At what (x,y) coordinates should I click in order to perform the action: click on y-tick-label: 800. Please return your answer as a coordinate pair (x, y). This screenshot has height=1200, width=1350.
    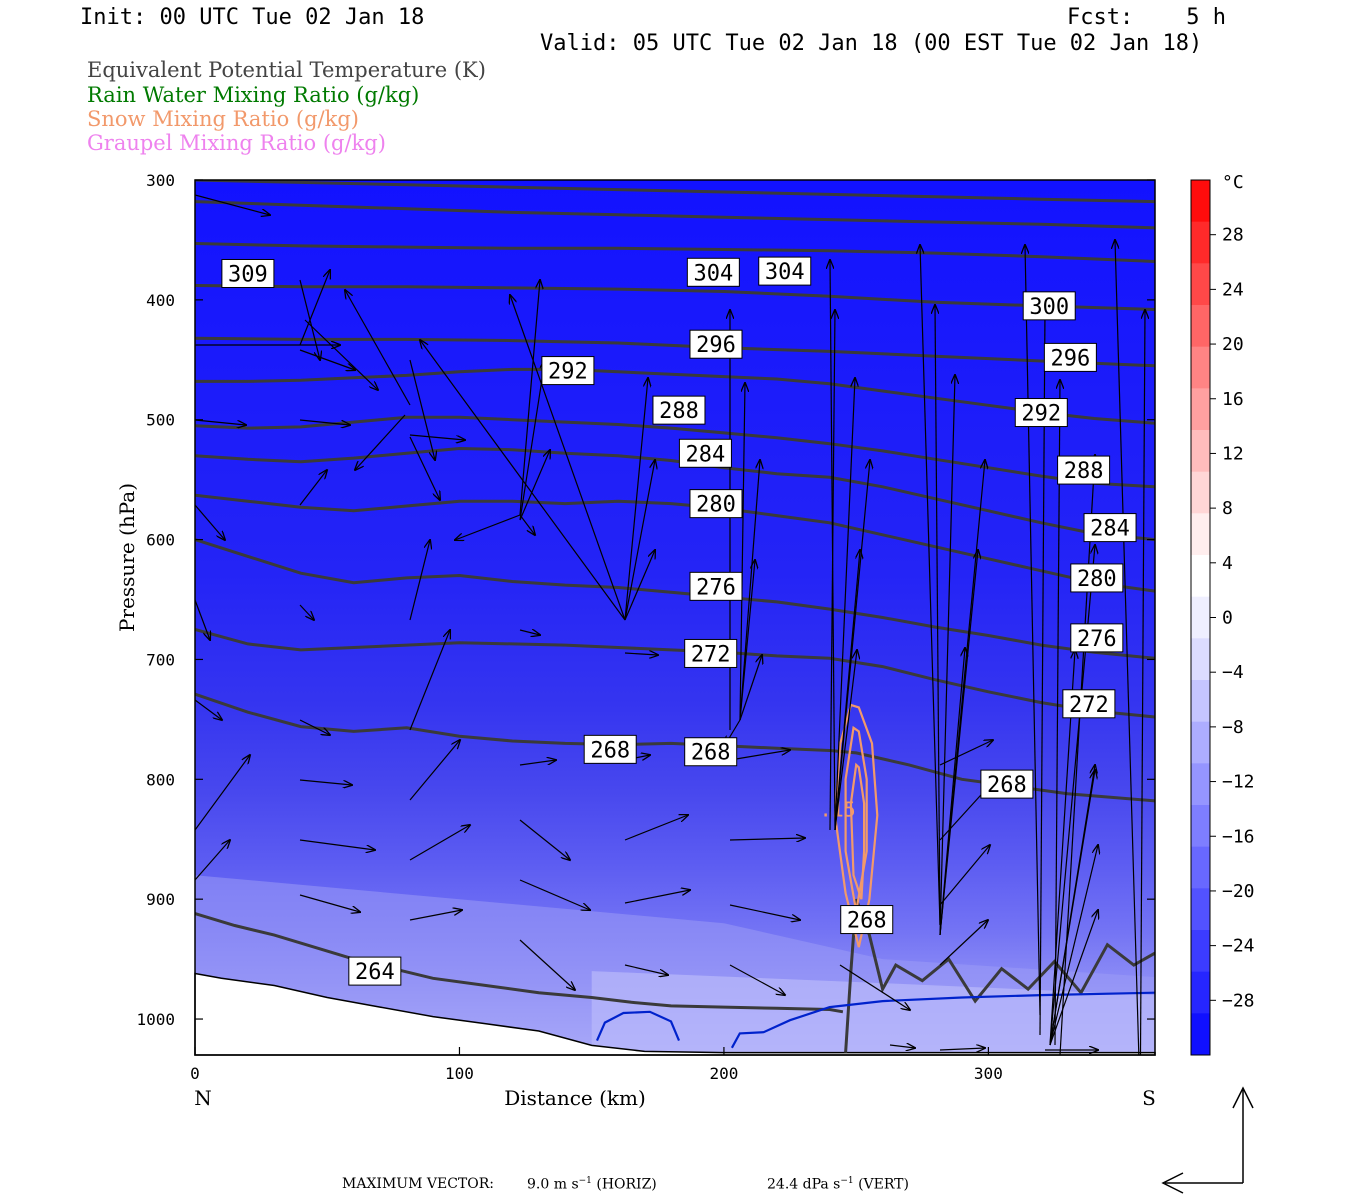
    Looking at the image, I should click on (160, 779).